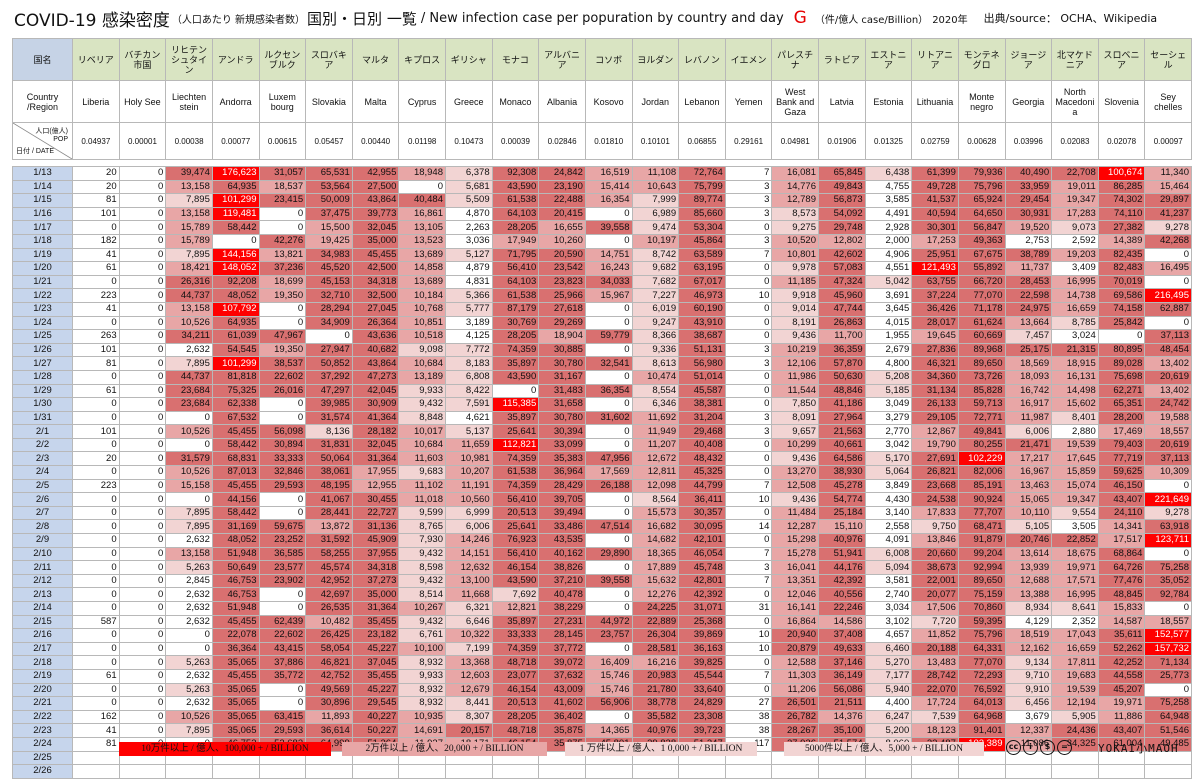 The image size is (1200, 779). Describe the element at coordinates (1070, 18) in the screenshot. I see `title-source: 出典/source： OCHA、Wikipedia` at that location.